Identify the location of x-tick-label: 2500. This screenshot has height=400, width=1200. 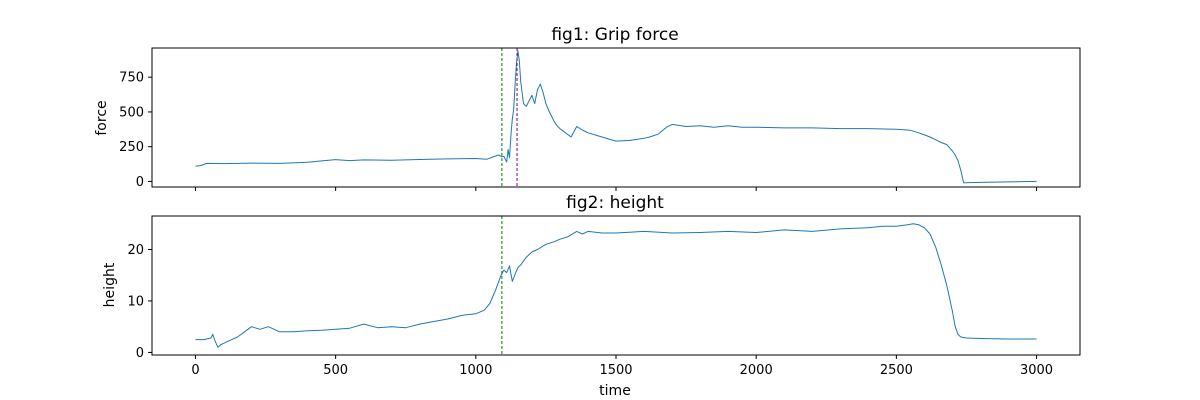
(896, 370).